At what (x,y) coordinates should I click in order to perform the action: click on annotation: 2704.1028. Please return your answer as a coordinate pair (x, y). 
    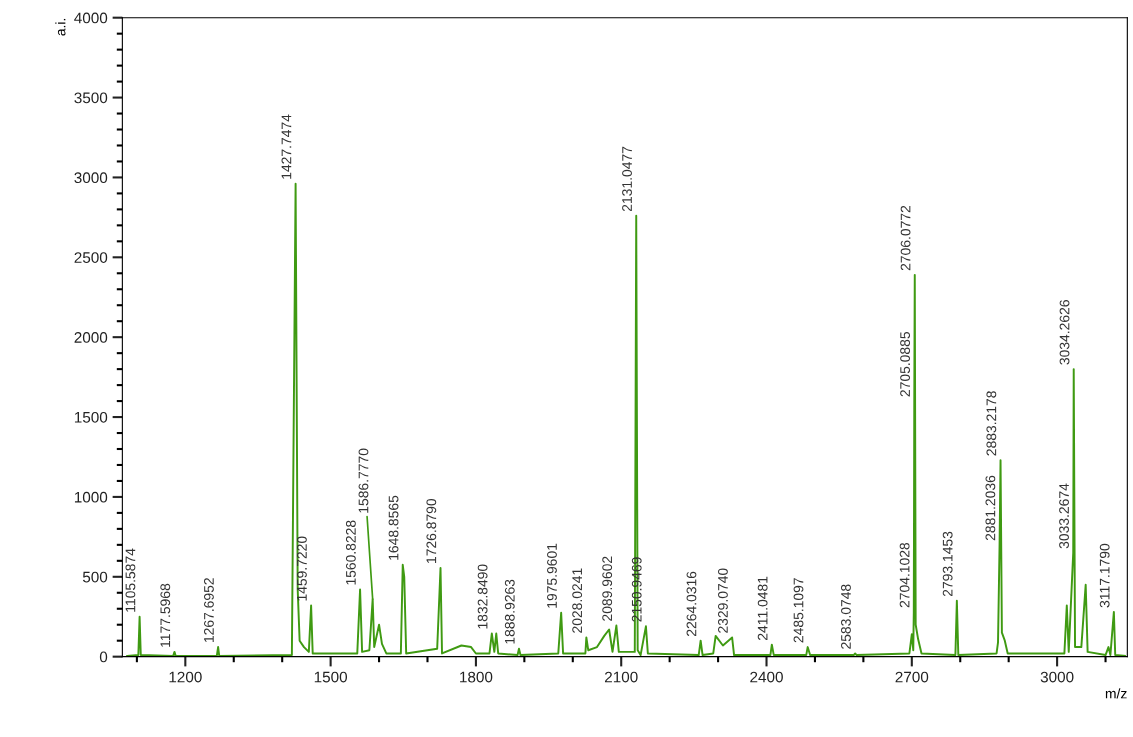
    Looking at the image, I should click on (904, 575).